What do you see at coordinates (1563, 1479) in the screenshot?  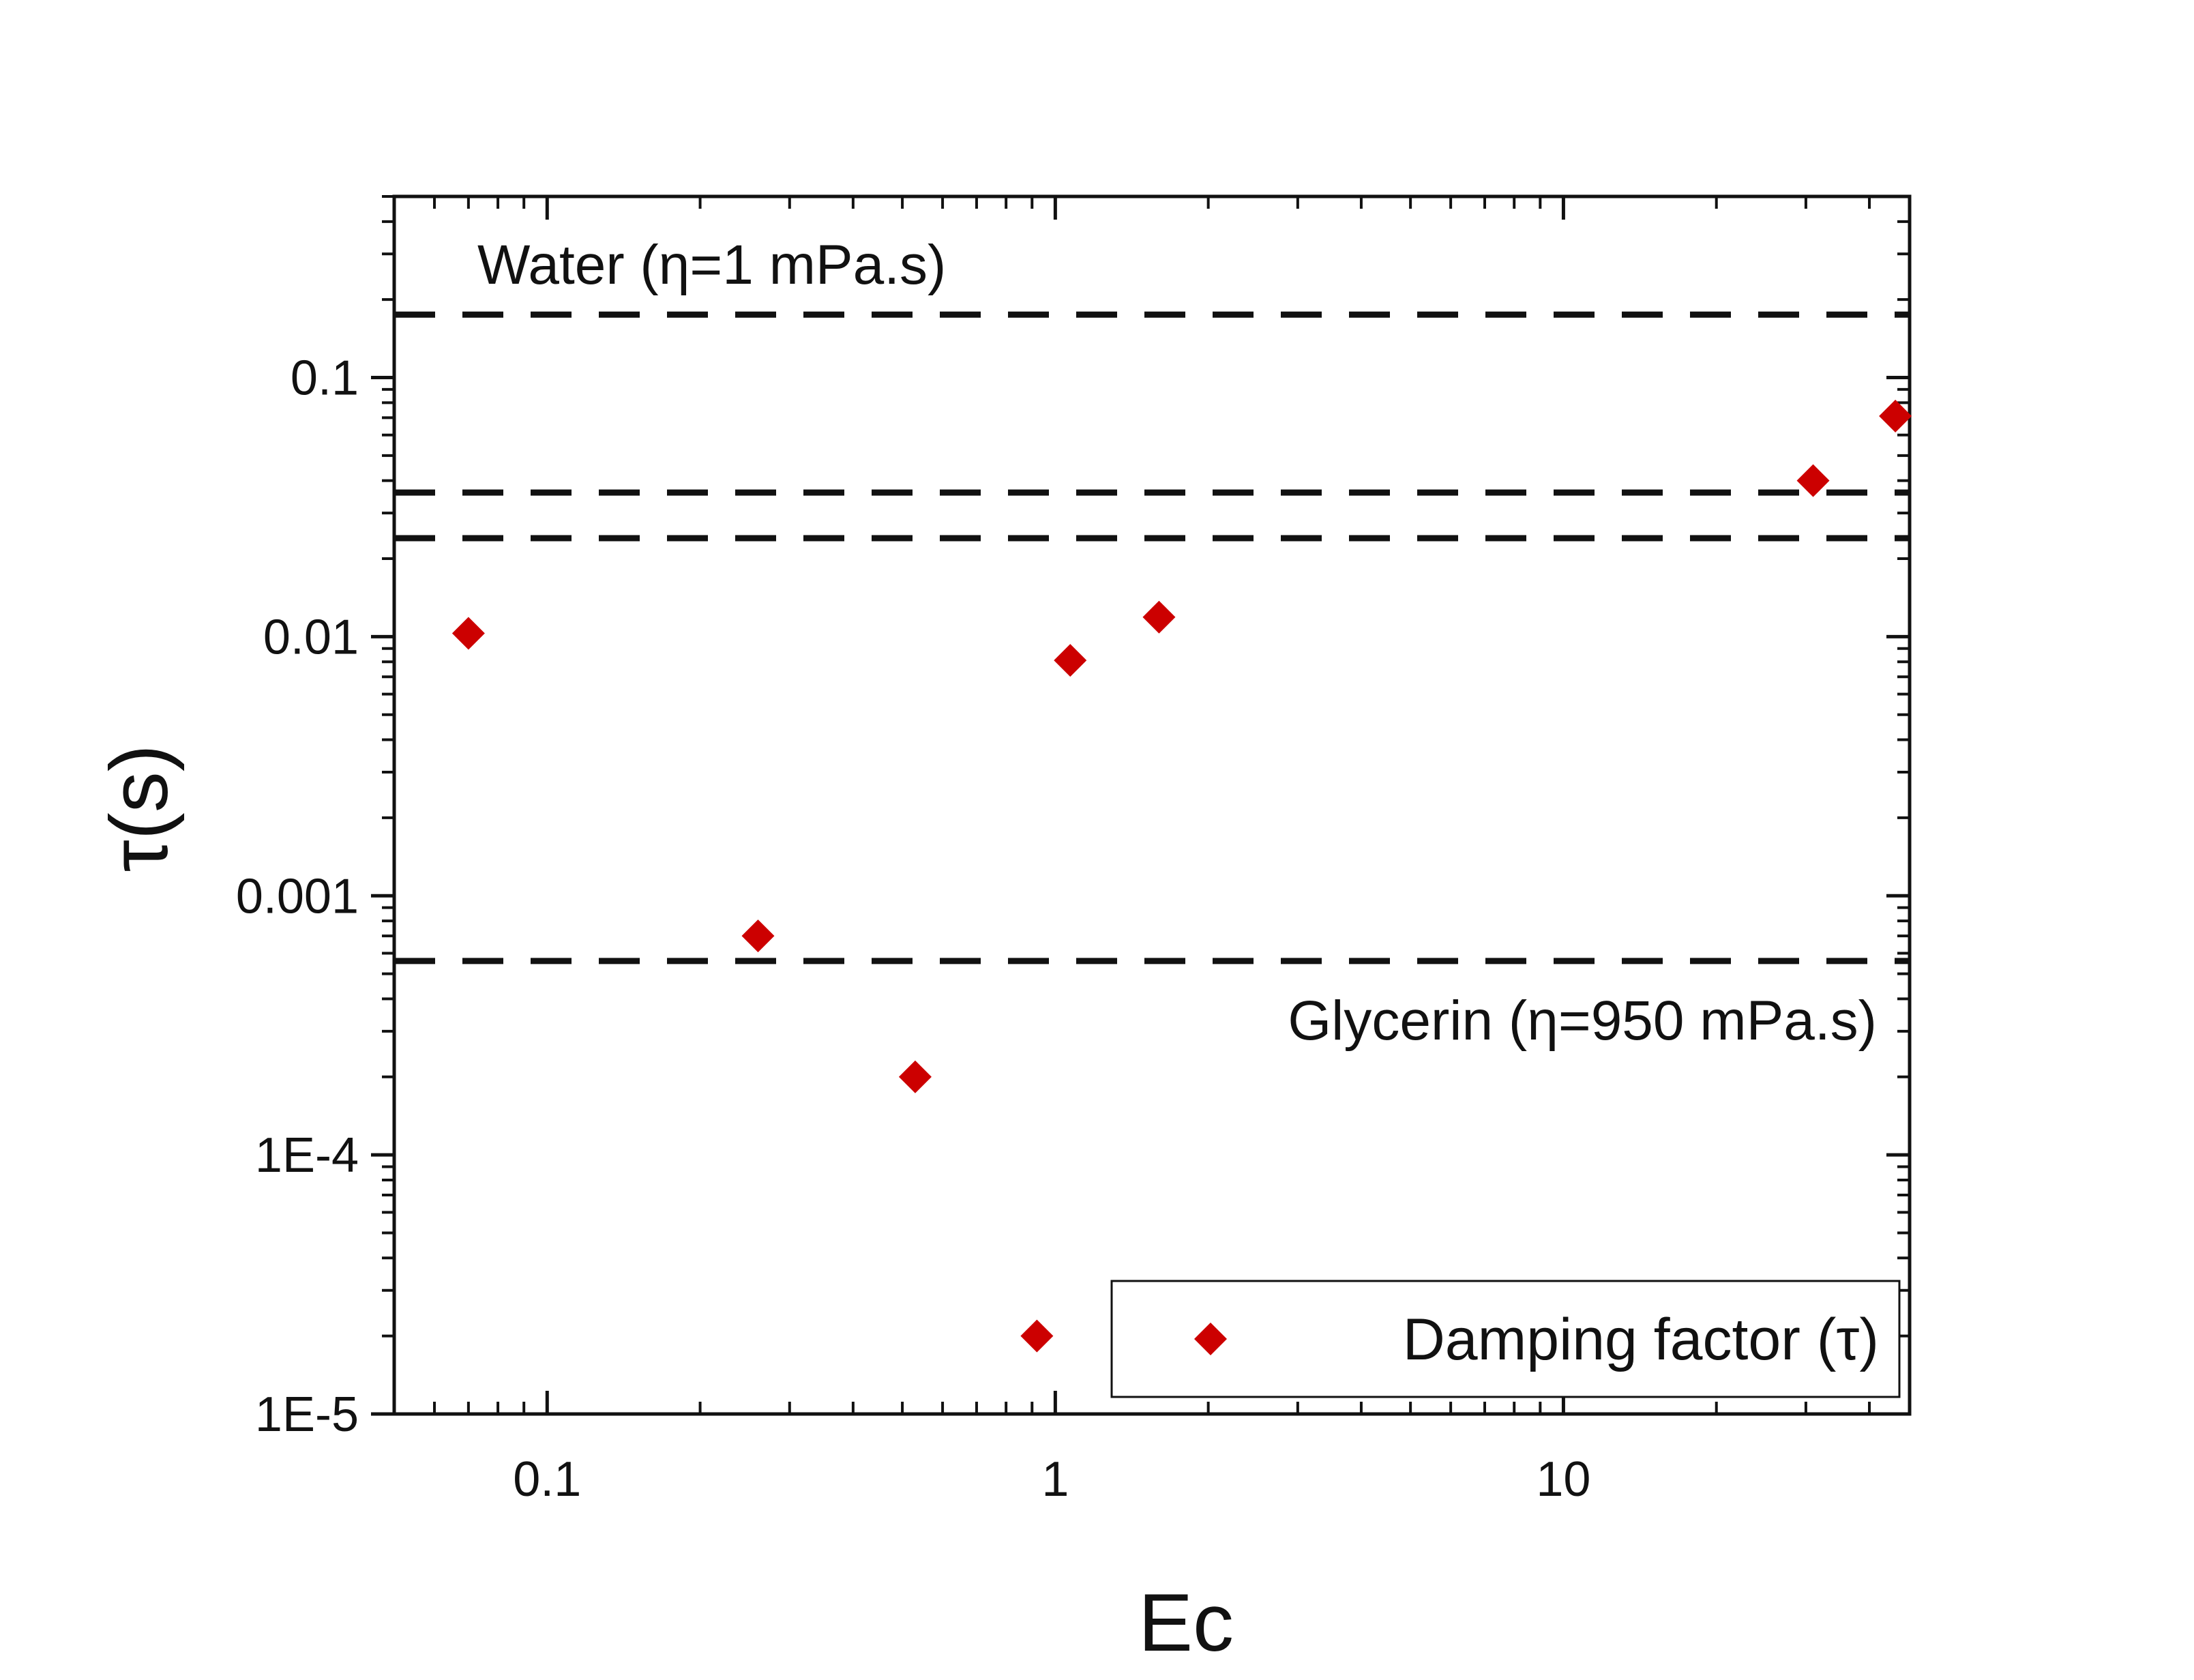 I see `x-tick-label: 10` at bounding box center [1563, 1479].